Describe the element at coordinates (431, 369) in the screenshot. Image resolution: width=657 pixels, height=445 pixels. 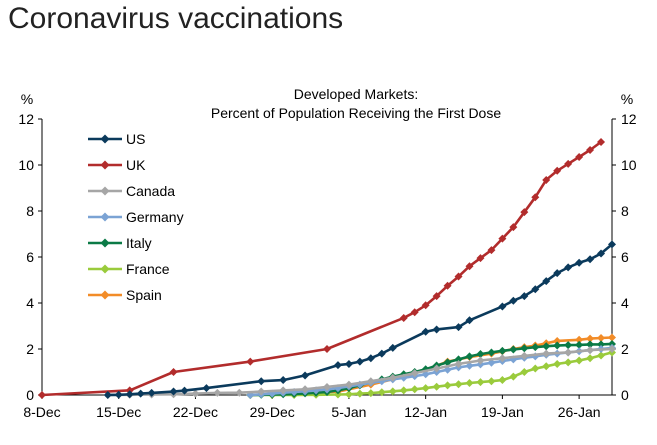
I see `series-line-italy` at that location.